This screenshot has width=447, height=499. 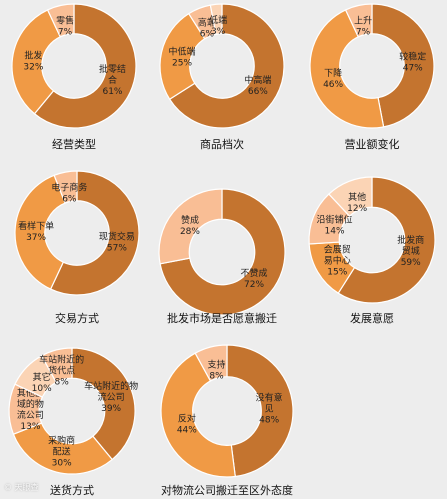 I want to click on slice-label-电子商务: 电子商务 6%, so click(x=69, y=192).